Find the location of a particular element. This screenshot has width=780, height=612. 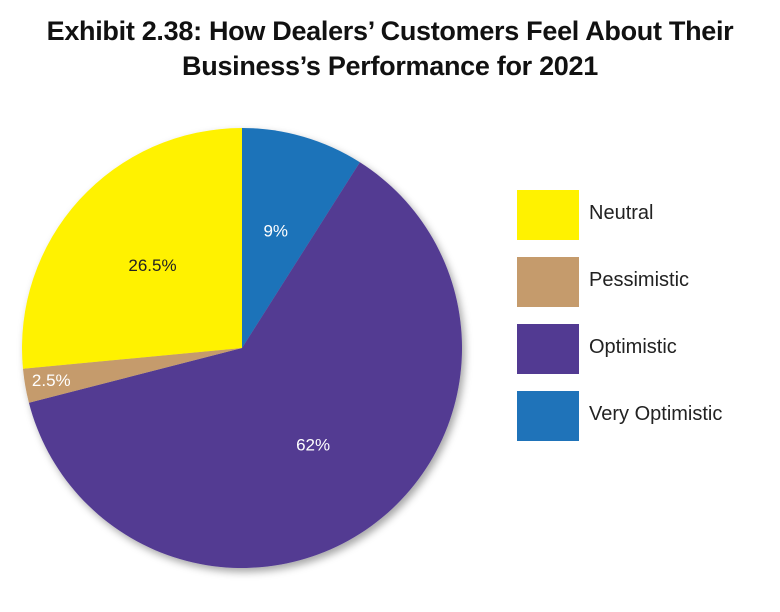

chart-title-line-2: Business’s Performance for 2021 is located at coordinates (390, 66).